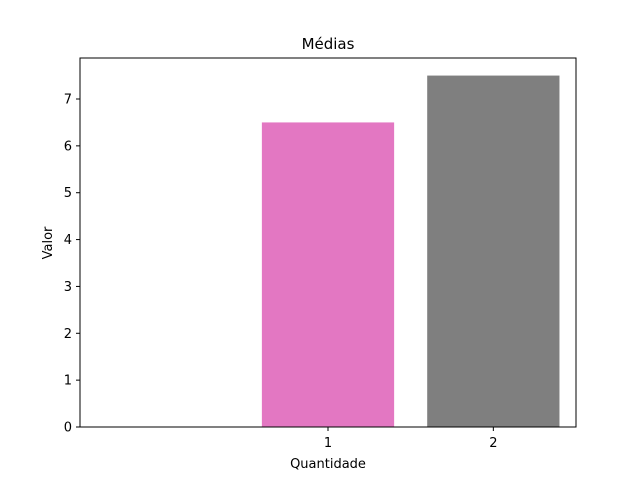 Image resolution: width=640 pixels, height=480 pixels. I want to click on chart-title: Médias, so click(328, 44).